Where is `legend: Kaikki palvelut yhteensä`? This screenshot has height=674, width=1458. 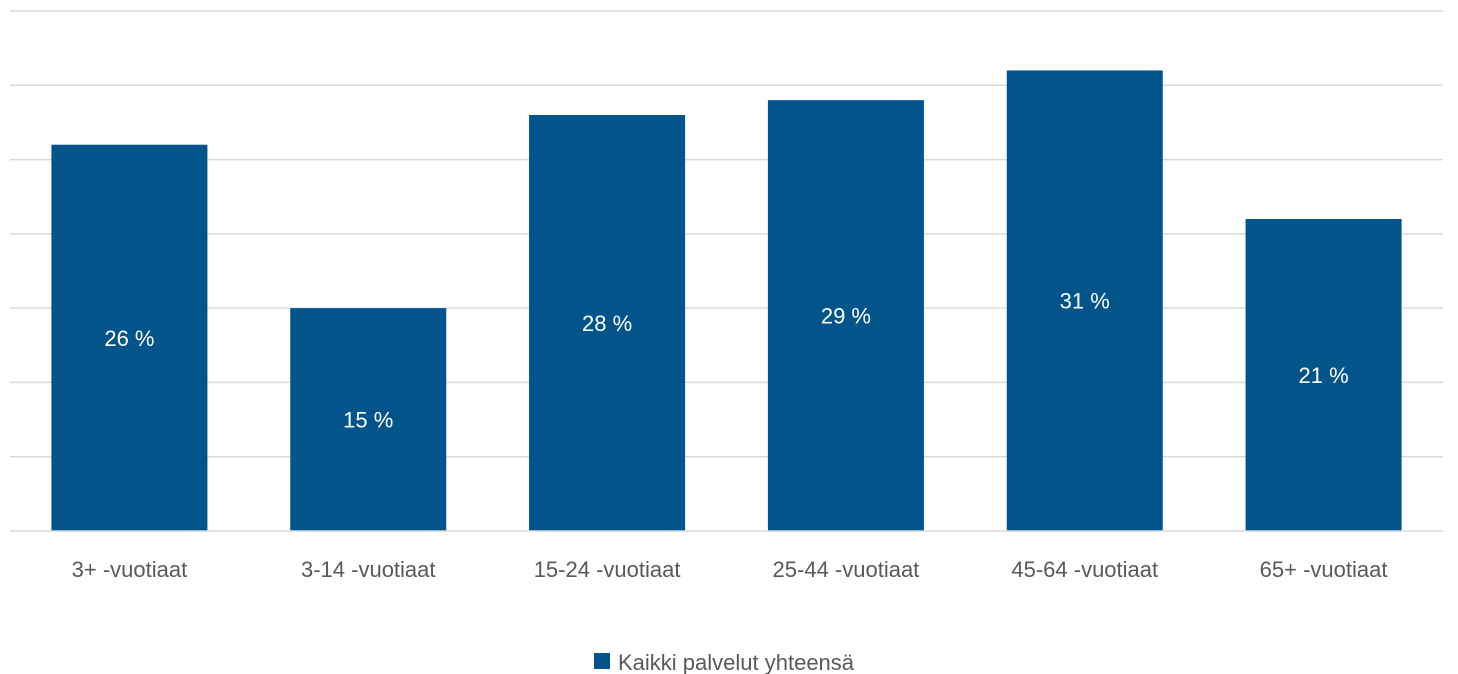
legend: Kaikki palvelut yhteensä is located at coordinates (724, 662).